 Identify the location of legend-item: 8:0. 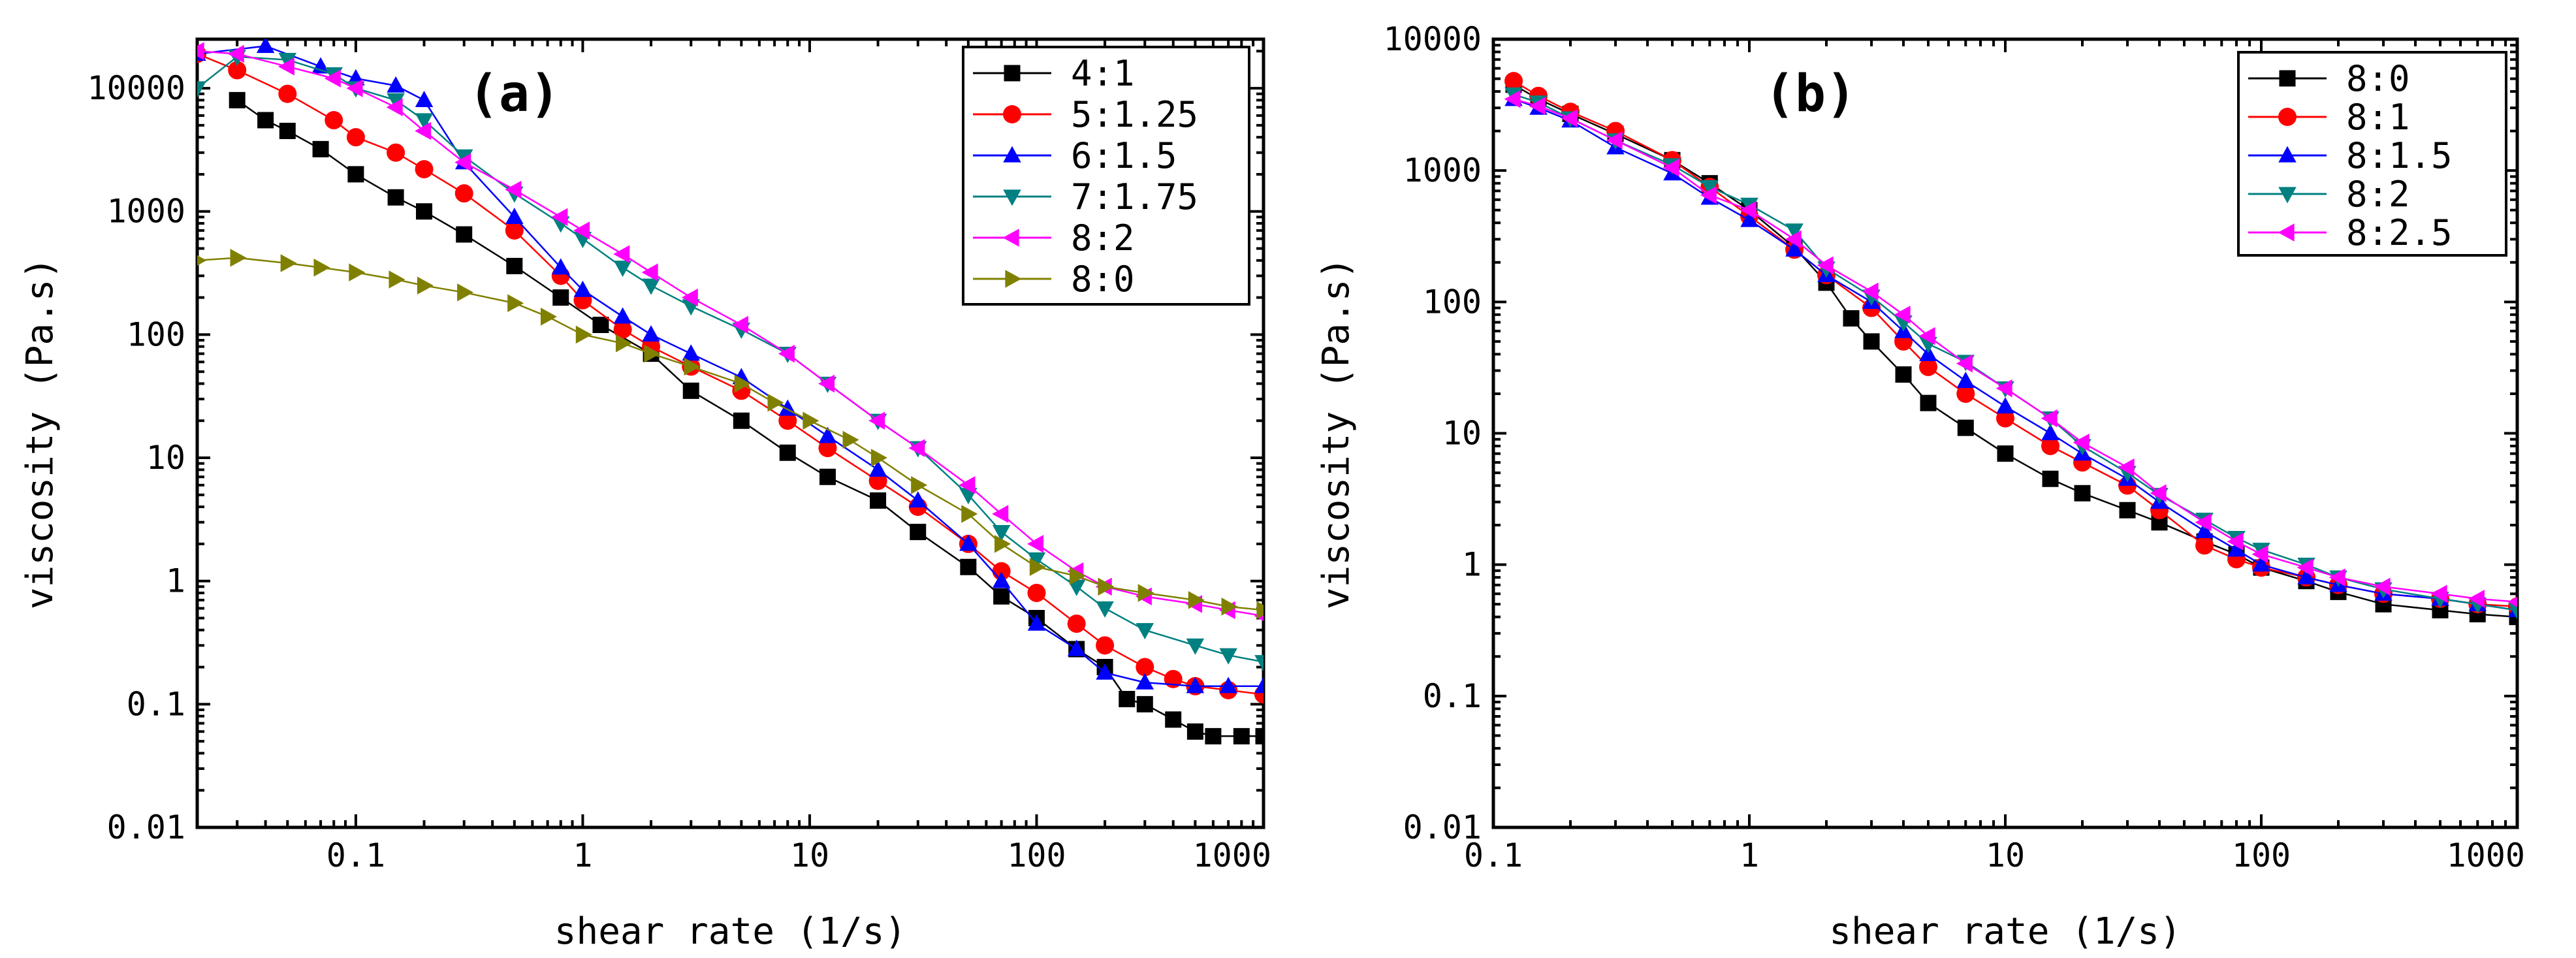
(2329, 78).